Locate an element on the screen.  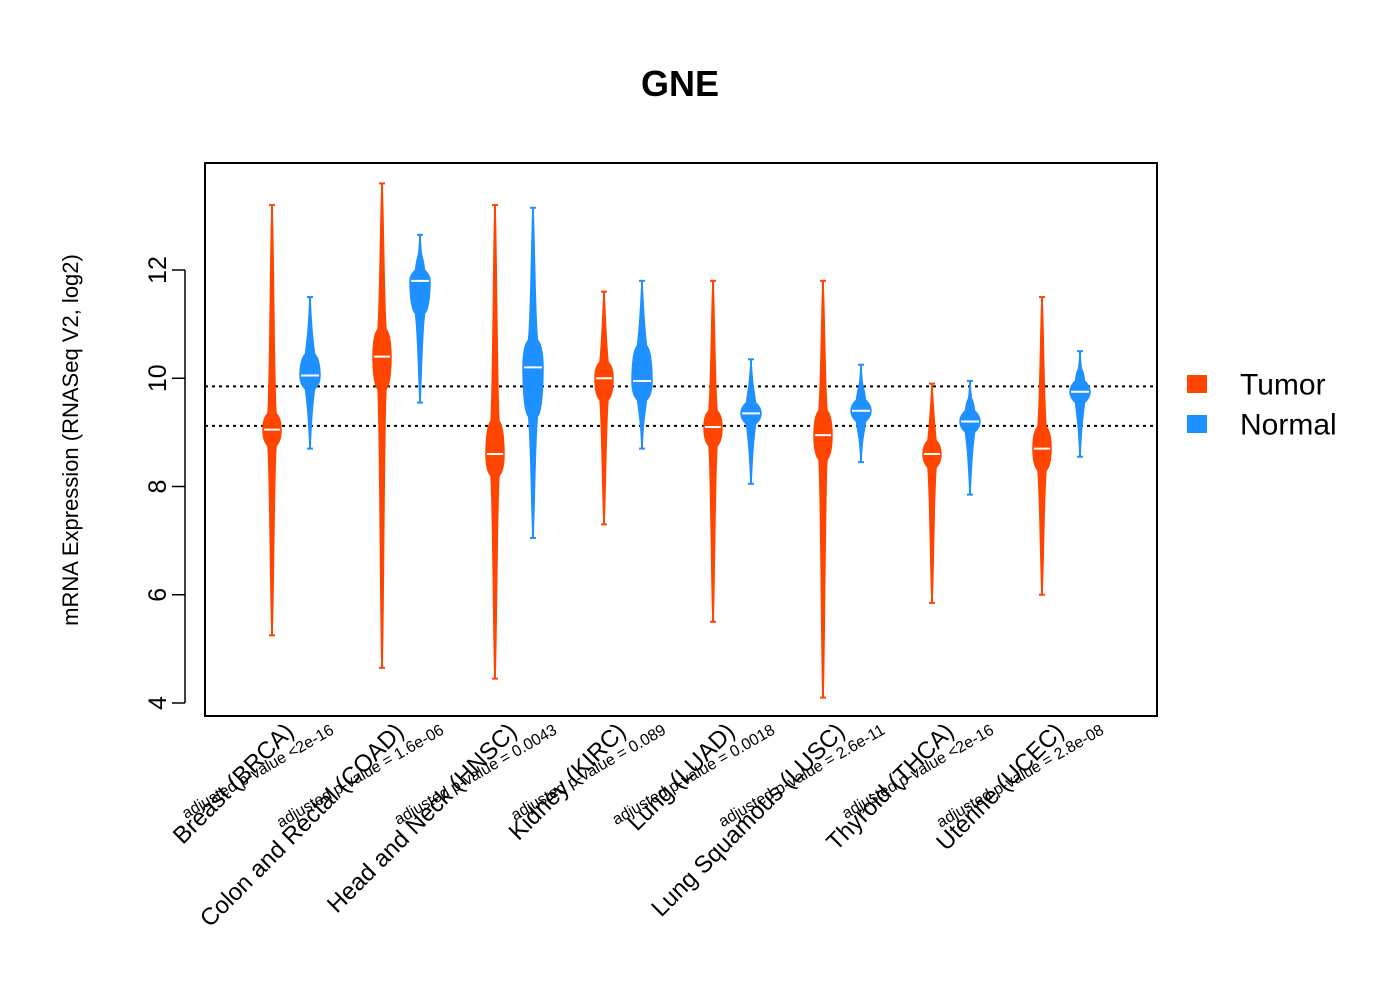
y-tick-label: 4 is located at coordinates (158, 703).